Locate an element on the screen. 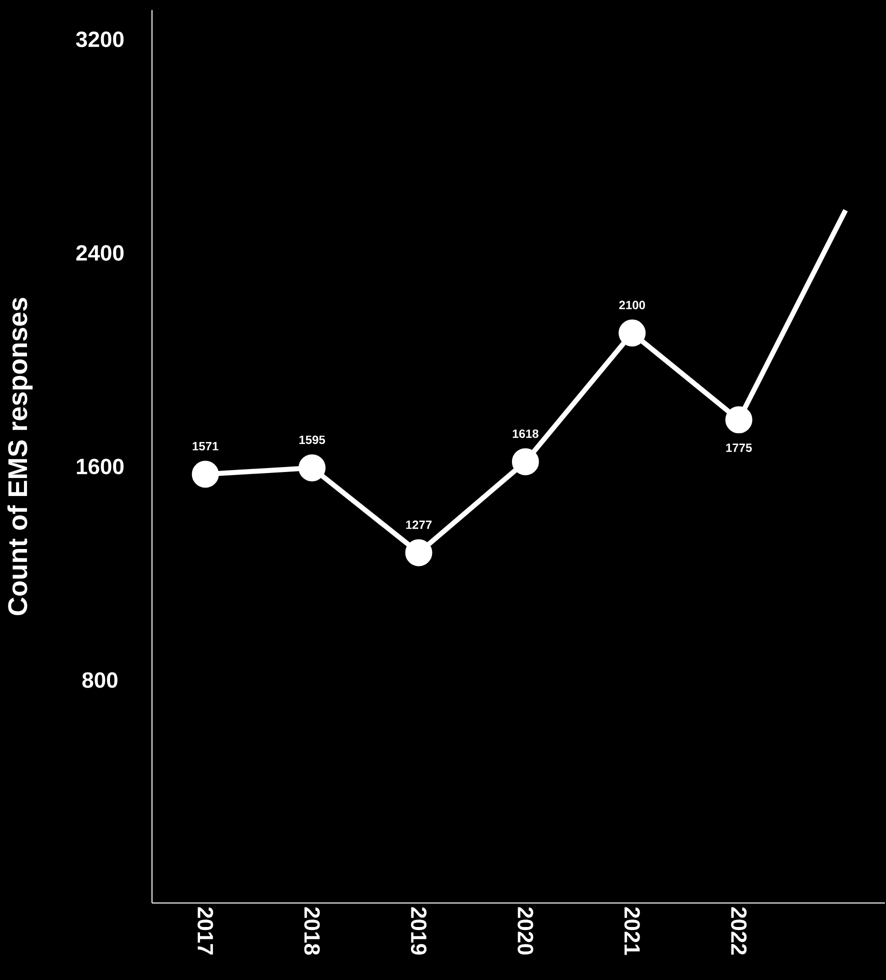 The width and height of the screenshot is (886, 980). data-label: 1618 is located at coordinates (525, 433).